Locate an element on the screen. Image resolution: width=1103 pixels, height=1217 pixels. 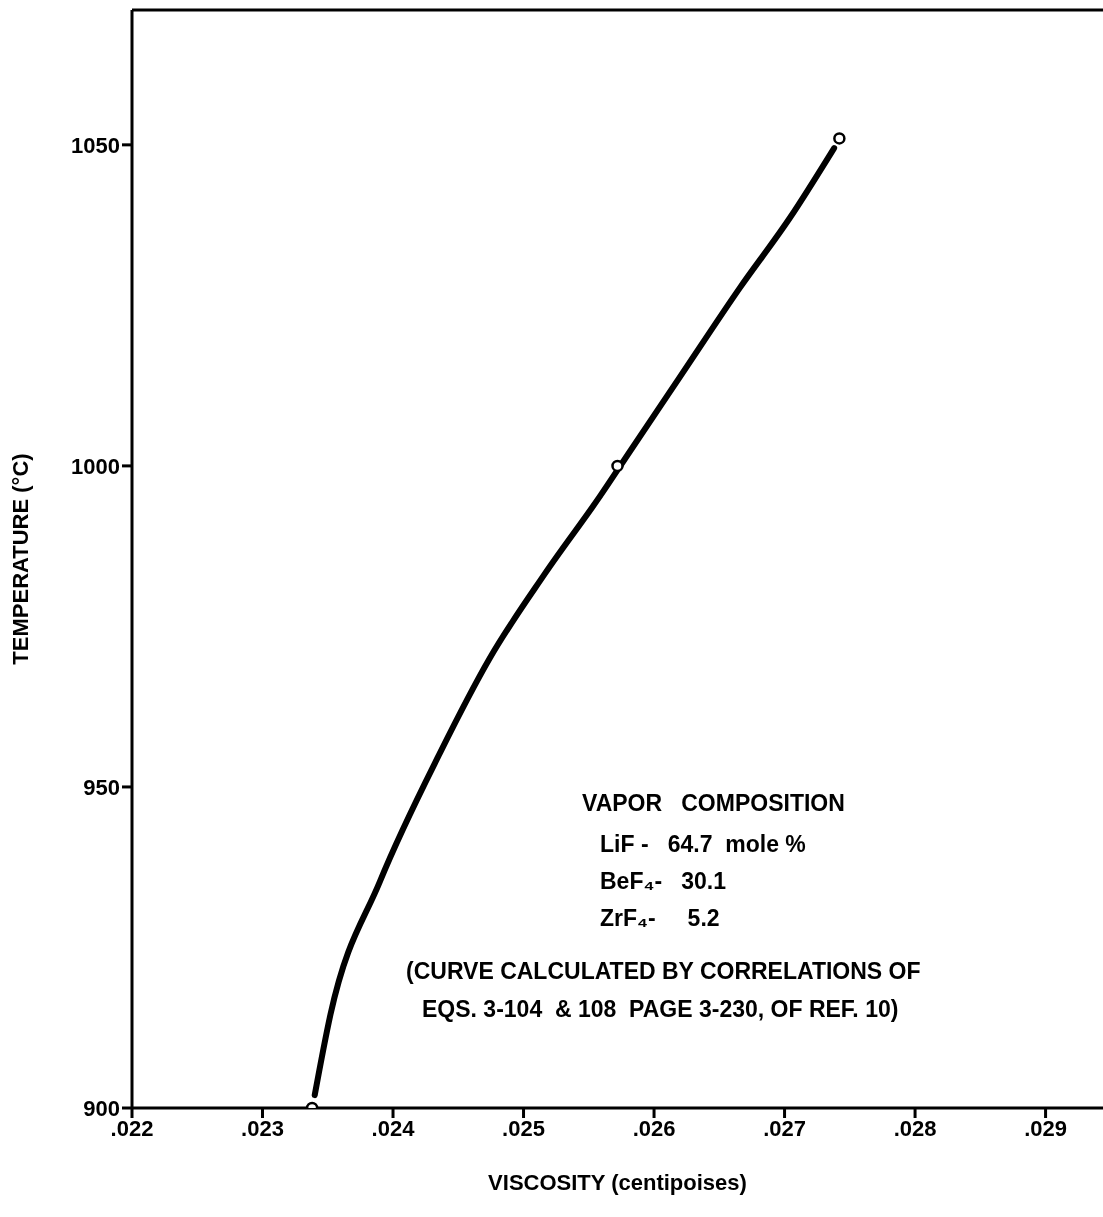
x-tick-label: .025 is located at coordinates (523, 1128).